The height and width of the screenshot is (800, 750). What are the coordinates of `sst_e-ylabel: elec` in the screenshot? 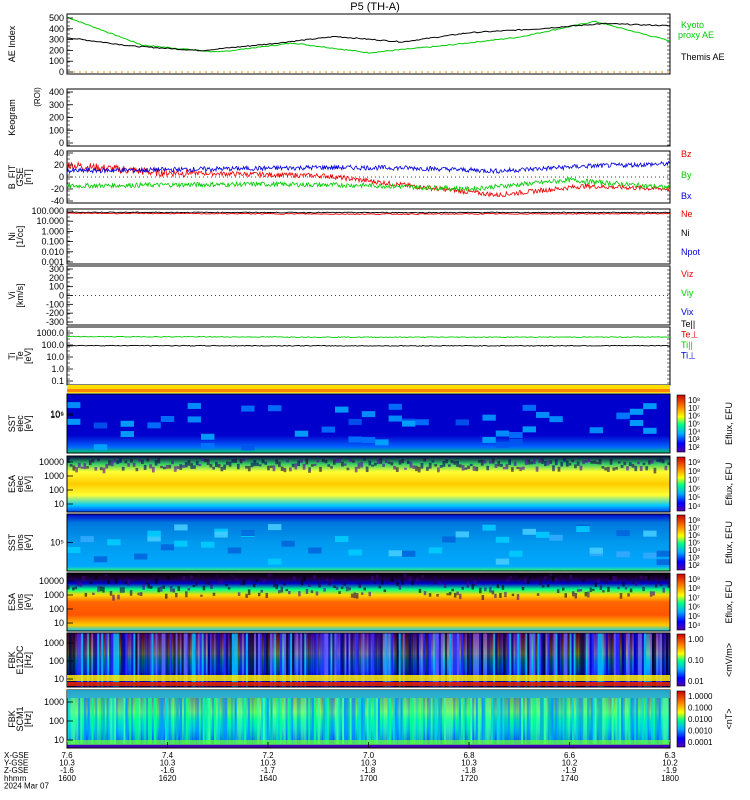 It's located at (20, 423).